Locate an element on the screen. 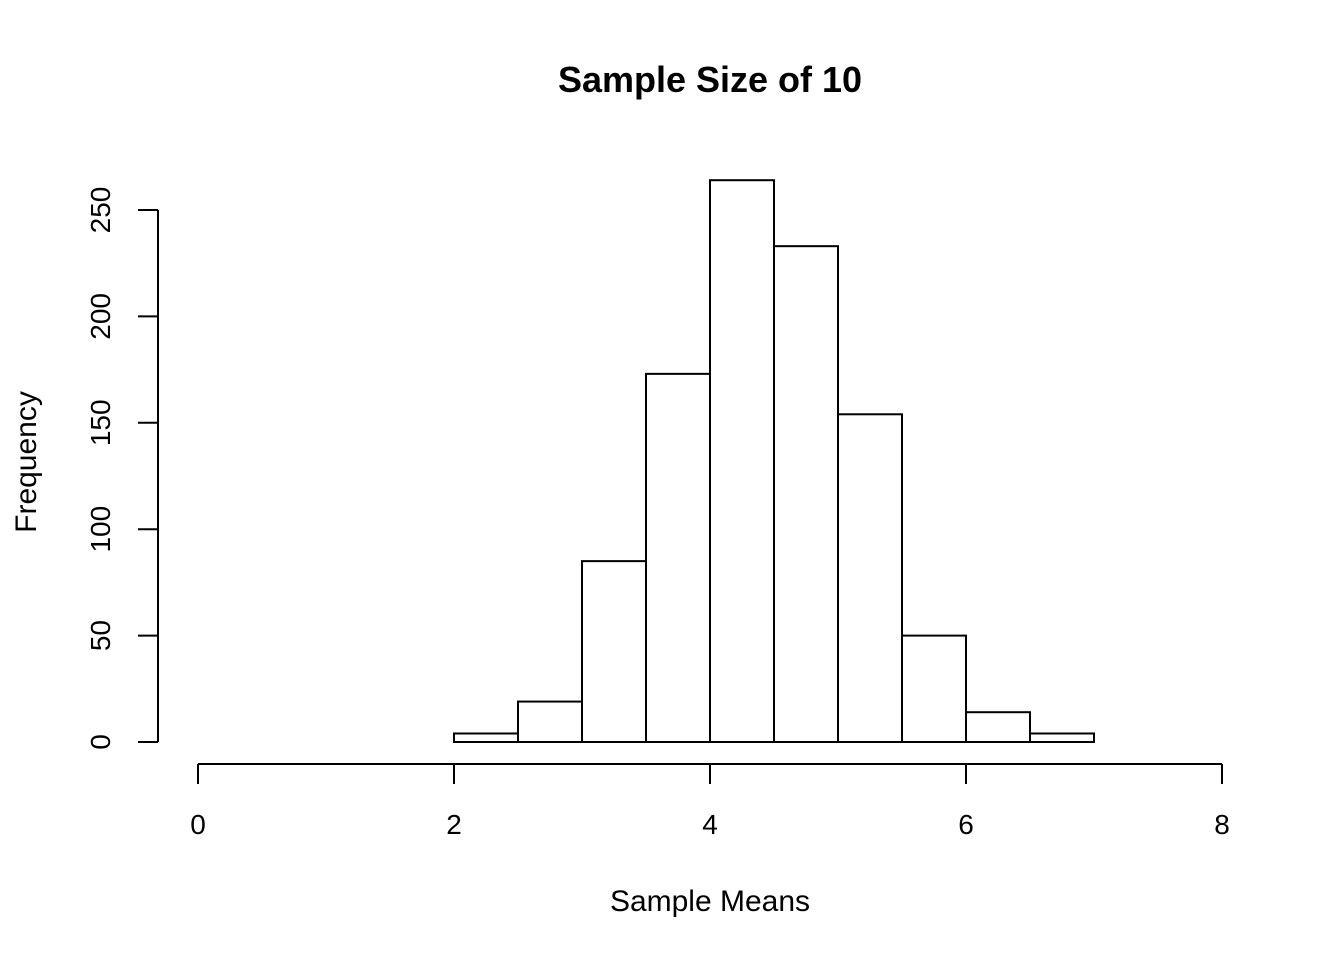 The height and width of the screenshot is (960, 1344). x-tick-label: 4 is located at coordinates (710, 824).